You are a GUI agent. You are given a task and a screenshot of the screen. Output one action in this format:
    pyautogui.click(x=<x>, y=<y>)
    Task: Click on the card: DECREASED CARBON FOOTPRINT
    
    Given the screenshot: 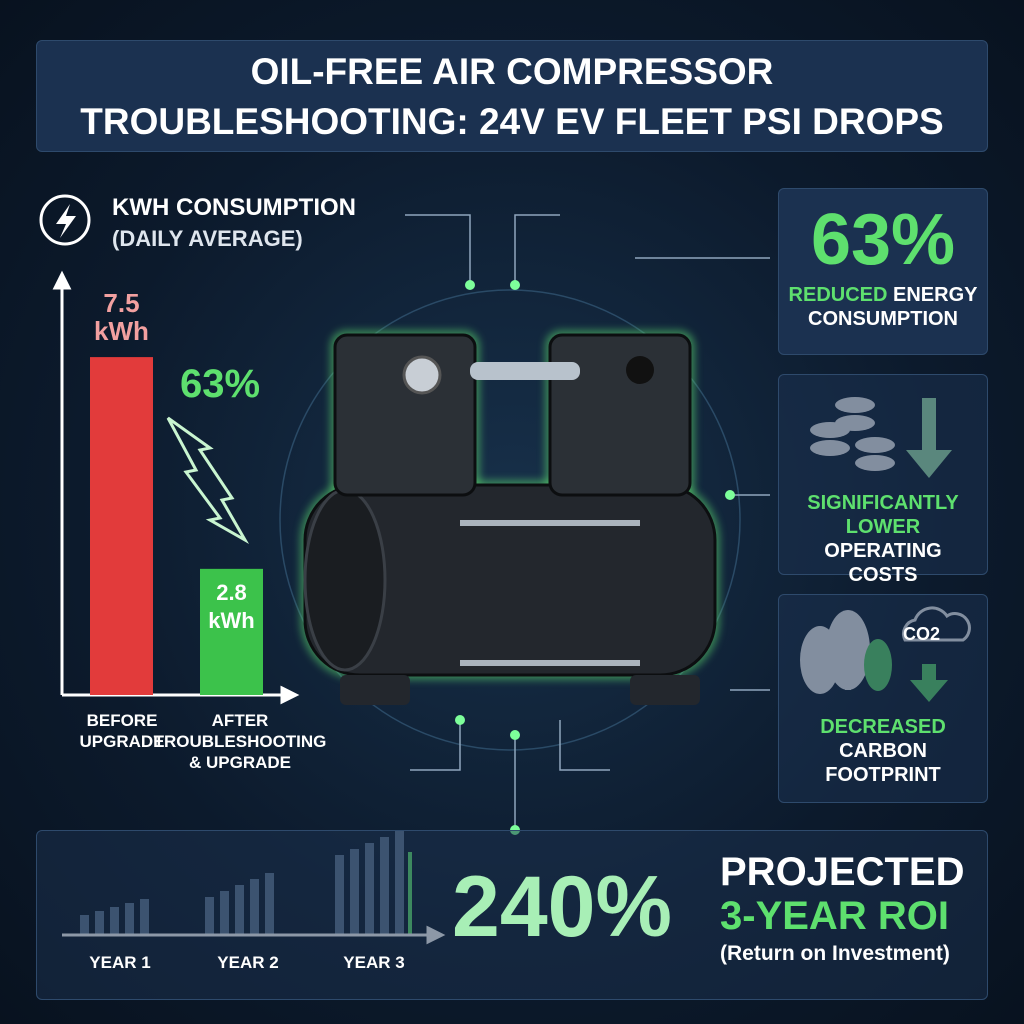 What is the action you would take?
    pyautogui.click(x=883, y=698)
    